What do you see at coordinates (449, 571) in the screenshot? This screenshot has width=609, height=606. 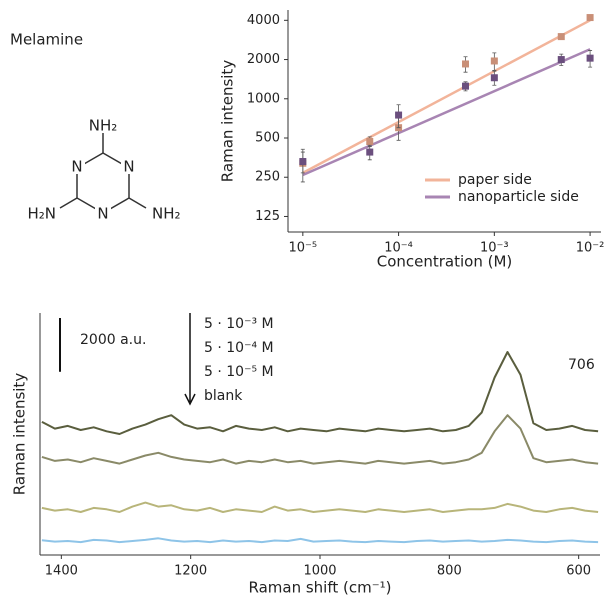 I see `x-tick-label: 800` at bounding box center [449, 571].